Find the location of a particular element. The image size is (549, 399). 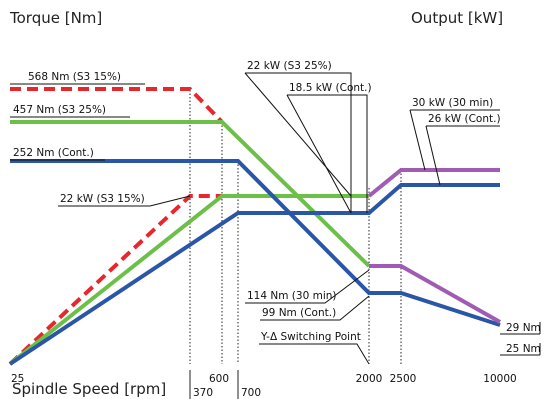

y-axis-left-title: Torque [Nm] is located at coordinates (56, 18).